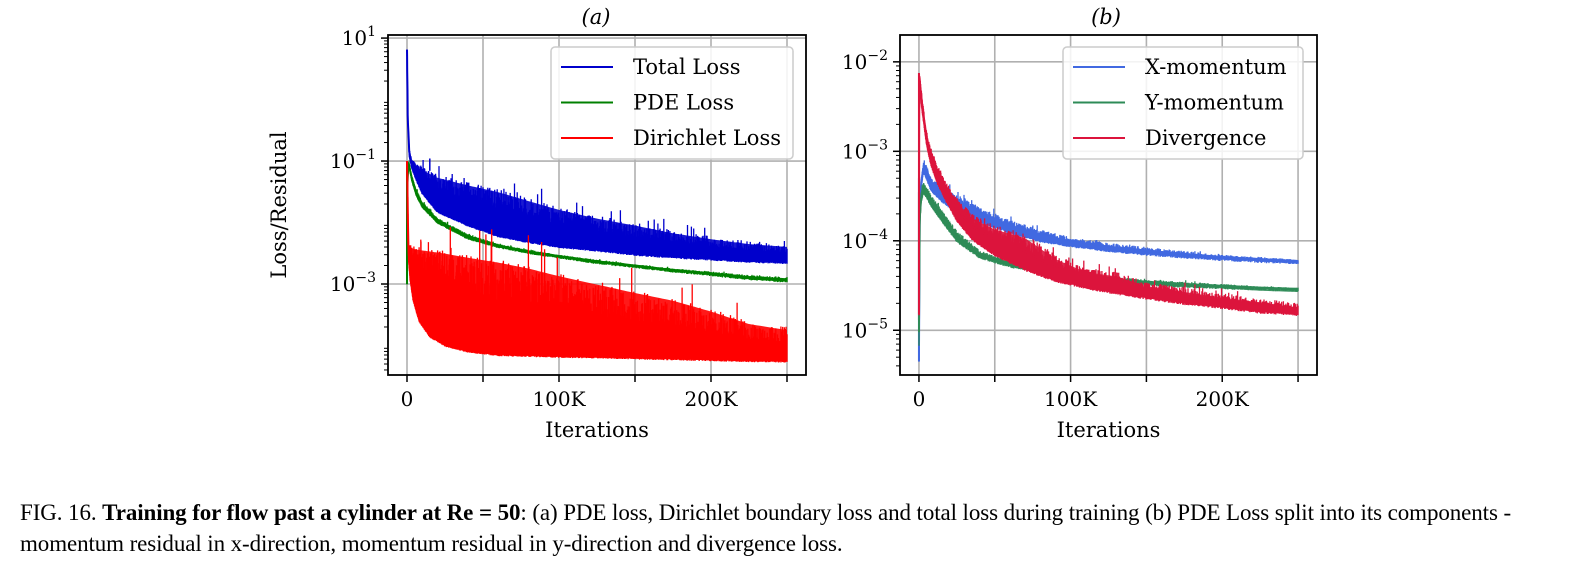  I want to click on legend-item: Divergence, so click(1169, 138).